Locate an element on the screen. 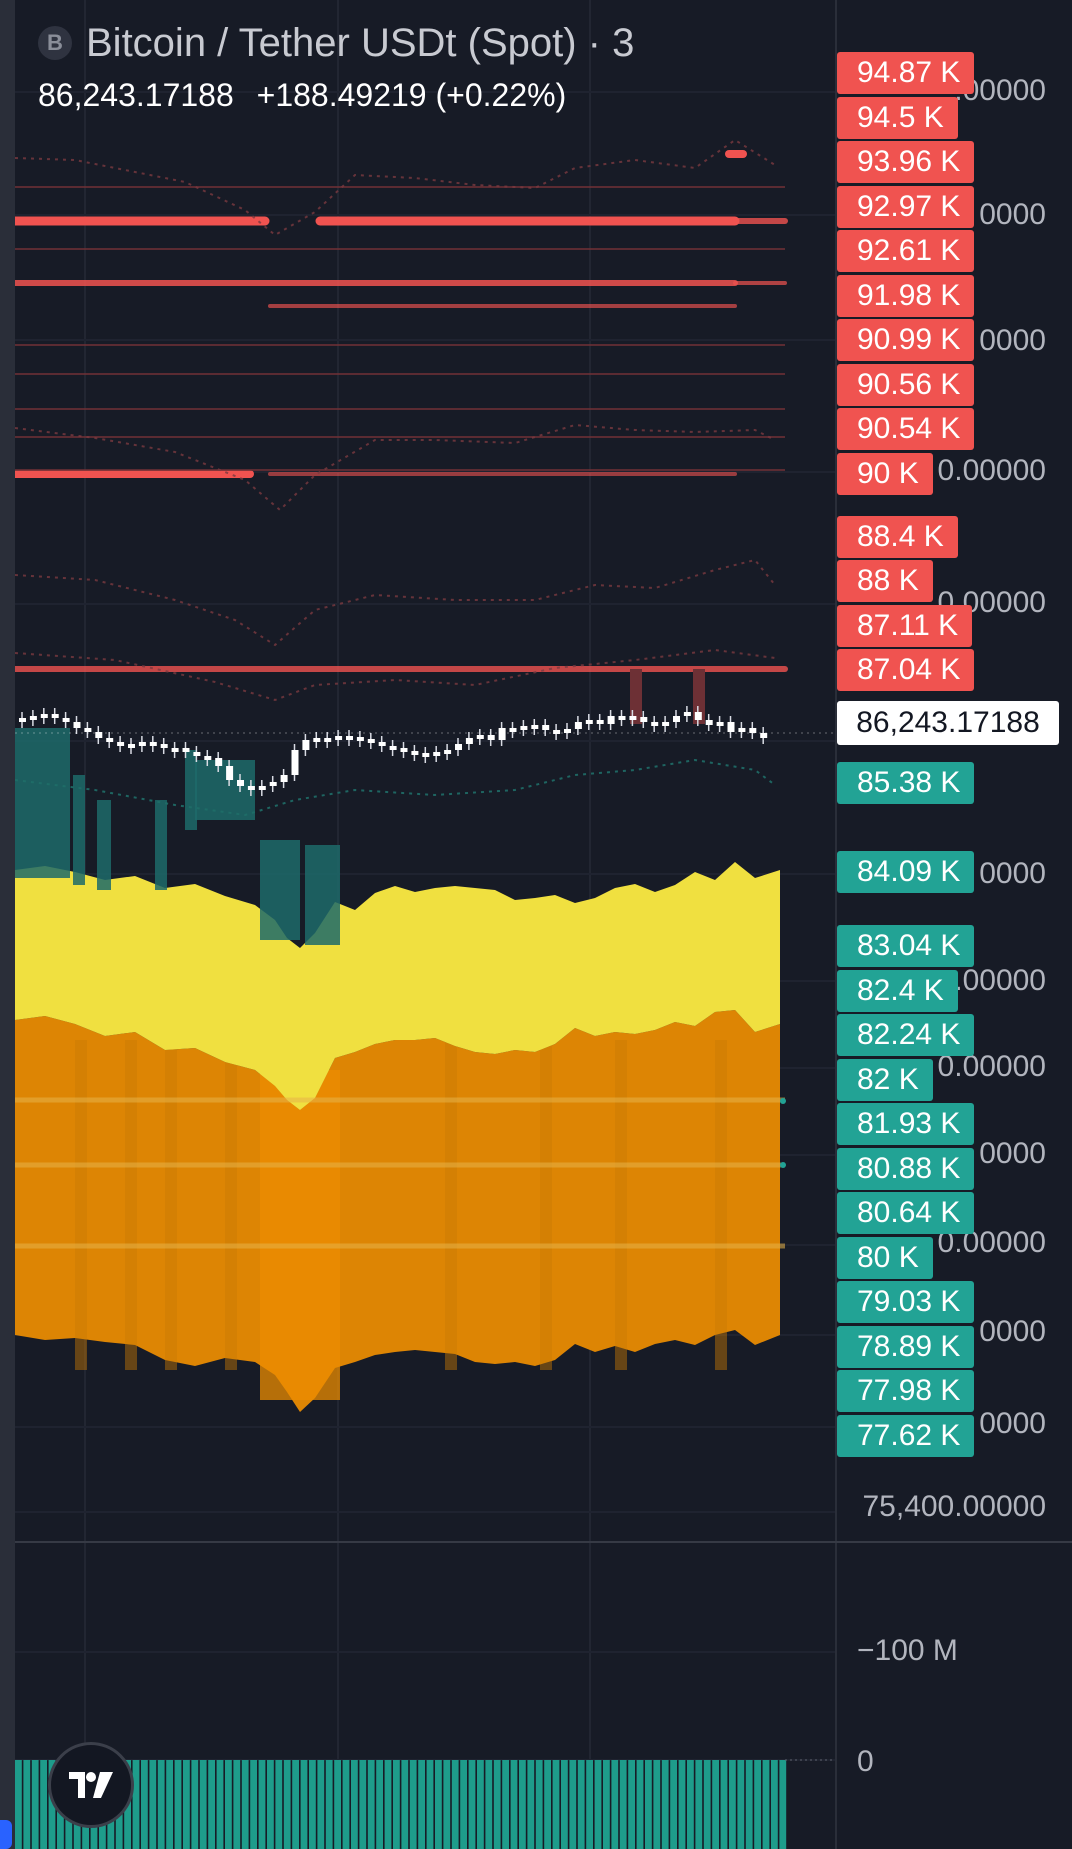 The image size is (1072, 1849). support-label: 78.89 K is located at coordinates (906, 1347).